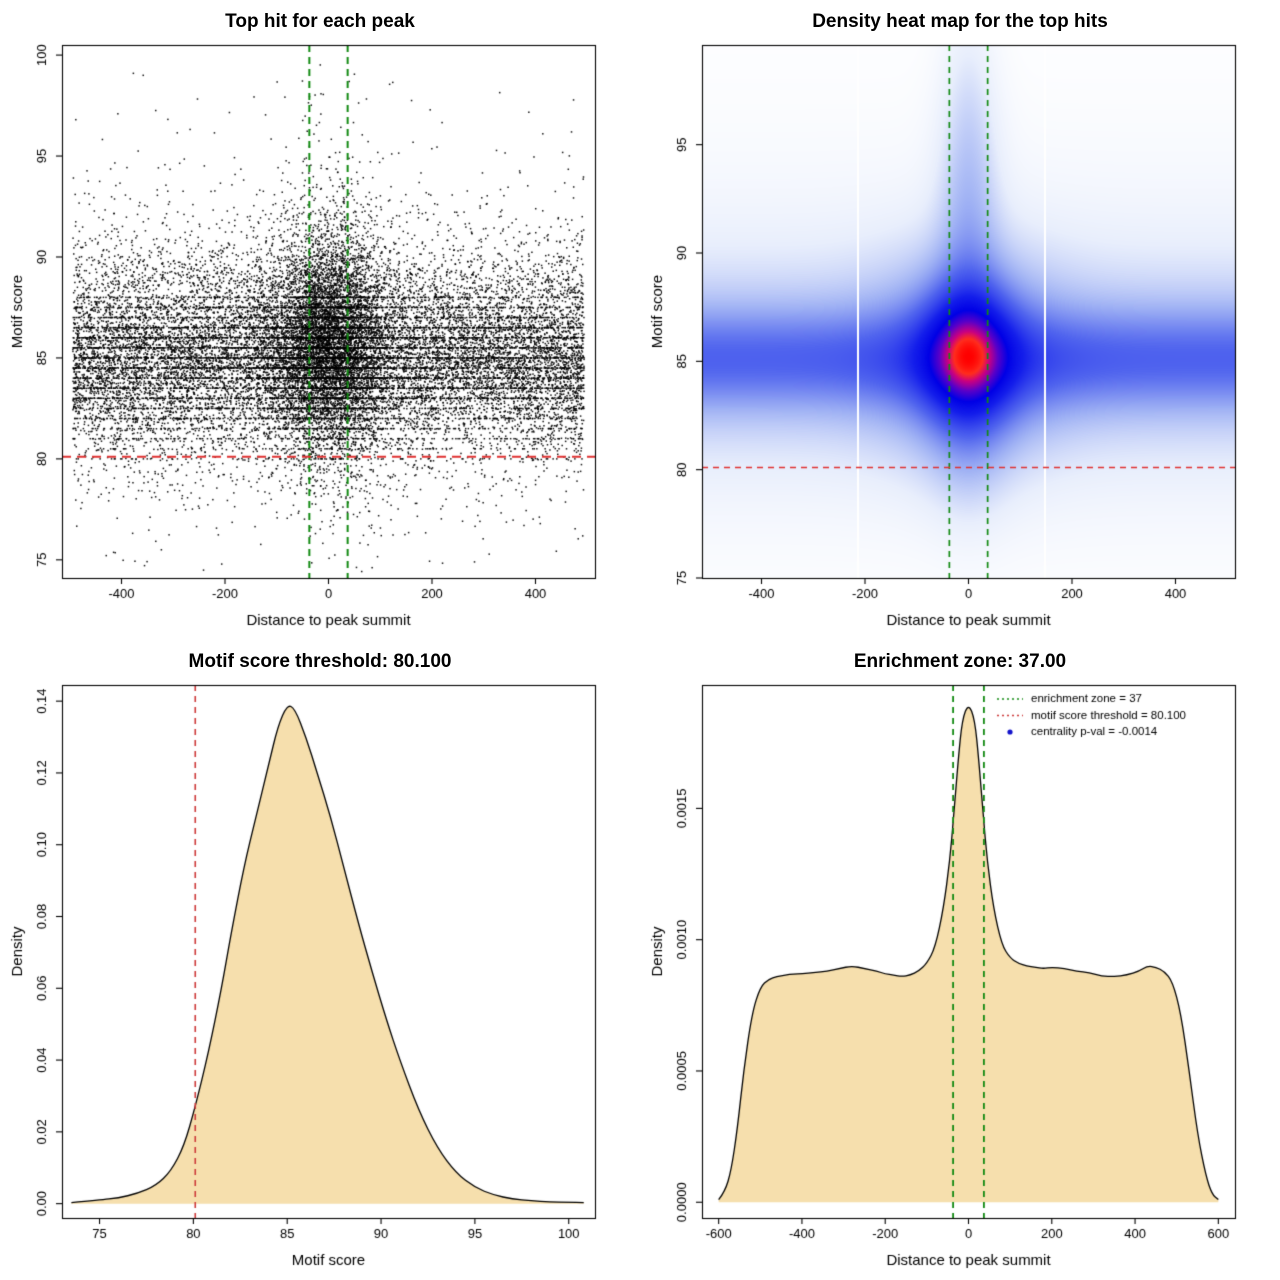  What do you see at coordinates (320, 661) in the screenshot?
I see `chart-title-motif-score-density: Motif score threshold: 80.100` at bounding box center [320, 661].